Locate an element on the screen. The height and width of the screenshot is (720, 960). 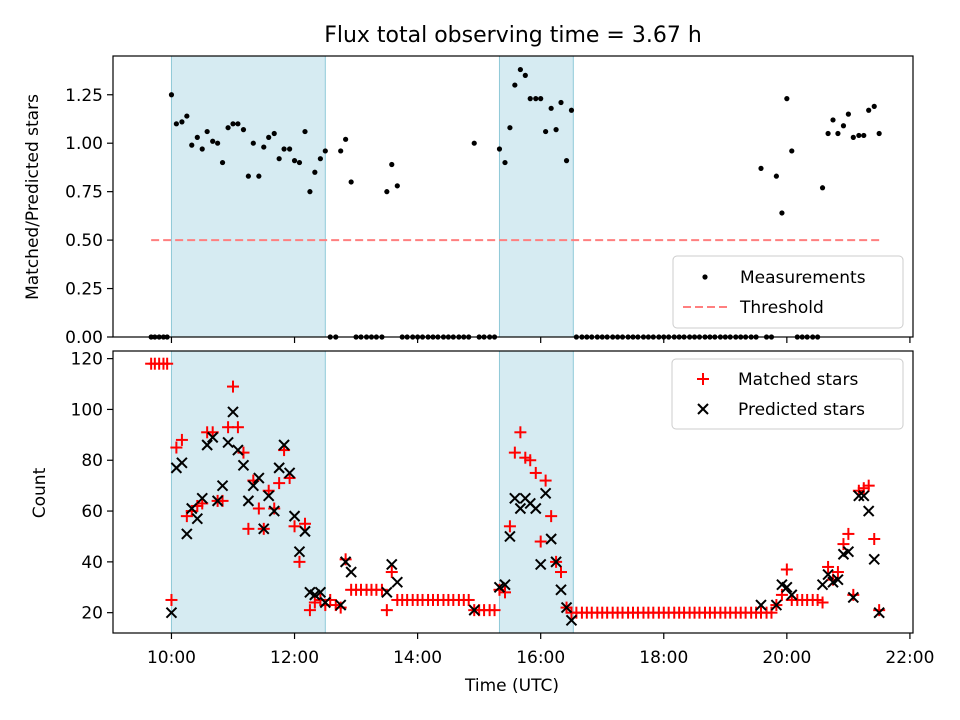
bottom-y-ticks: 20 40 60 80 100 120 is located at coordinates (92, 487).